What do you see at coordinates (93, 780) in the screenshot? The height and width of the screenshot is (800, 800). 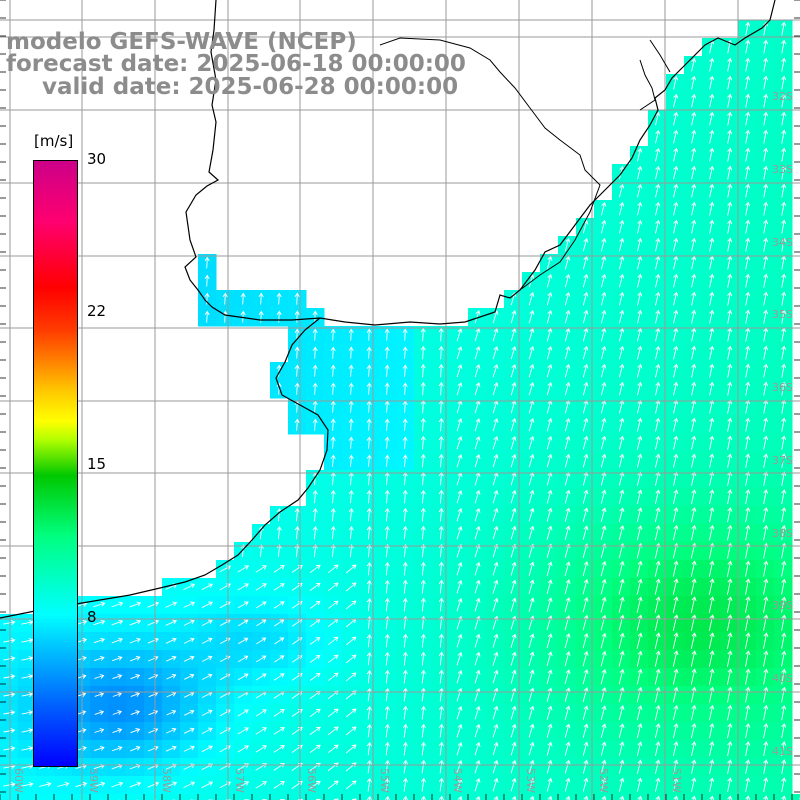 I see `longitude-label: 59W` at bounding box center [93, 780].